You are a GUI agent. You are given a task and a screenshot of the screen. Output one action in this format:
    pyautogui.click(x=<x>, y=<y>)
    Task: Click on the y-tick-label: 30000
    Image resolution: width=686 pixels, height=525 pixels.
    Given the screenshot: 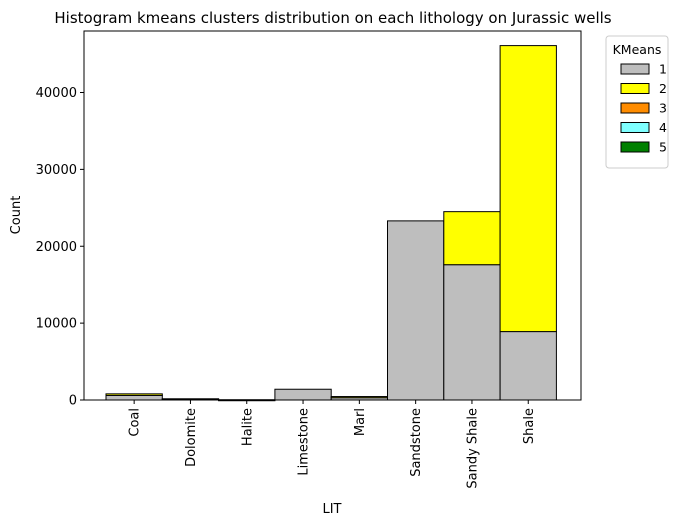 What is the action you would take?
    pyautogui.click(x=56, y=170)
    